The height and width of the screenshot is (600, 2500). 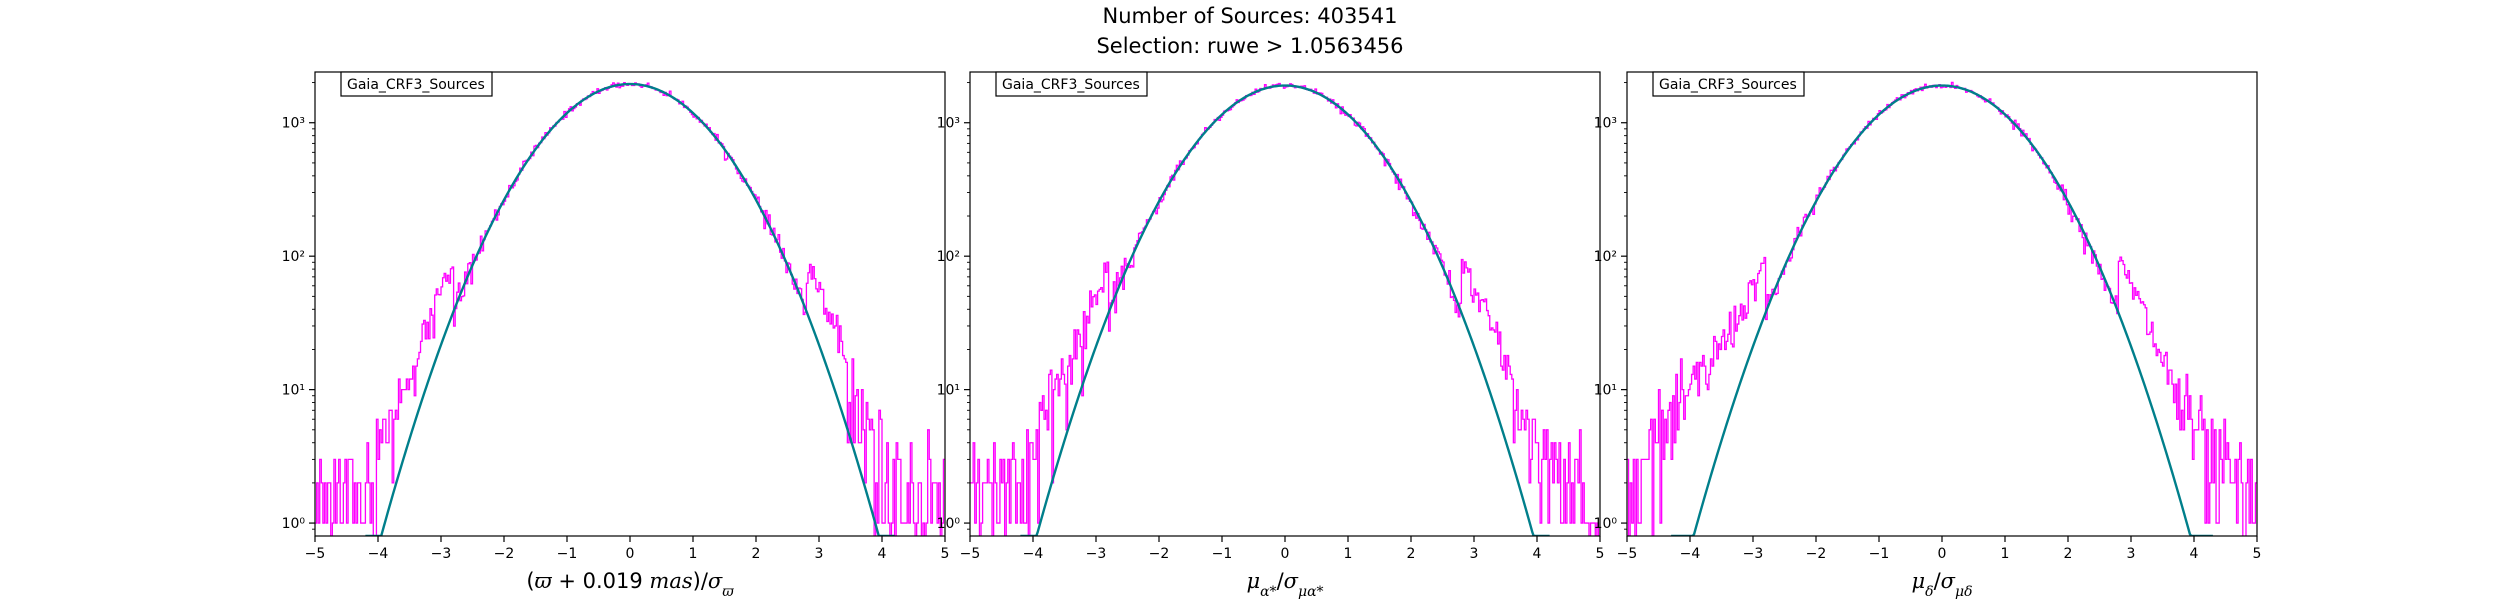 What do you see at coordinates (1941, 584) in the screenshot?
I see `x-axis-label: μδ/σμδ` at bounding box center [1941, 584].